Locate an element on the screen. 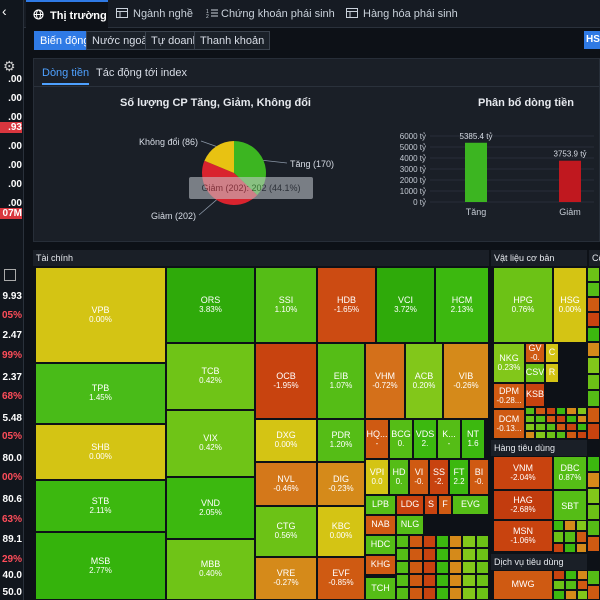  treemap-cell: HDB -1.65% is located at coordinates (346, 305).